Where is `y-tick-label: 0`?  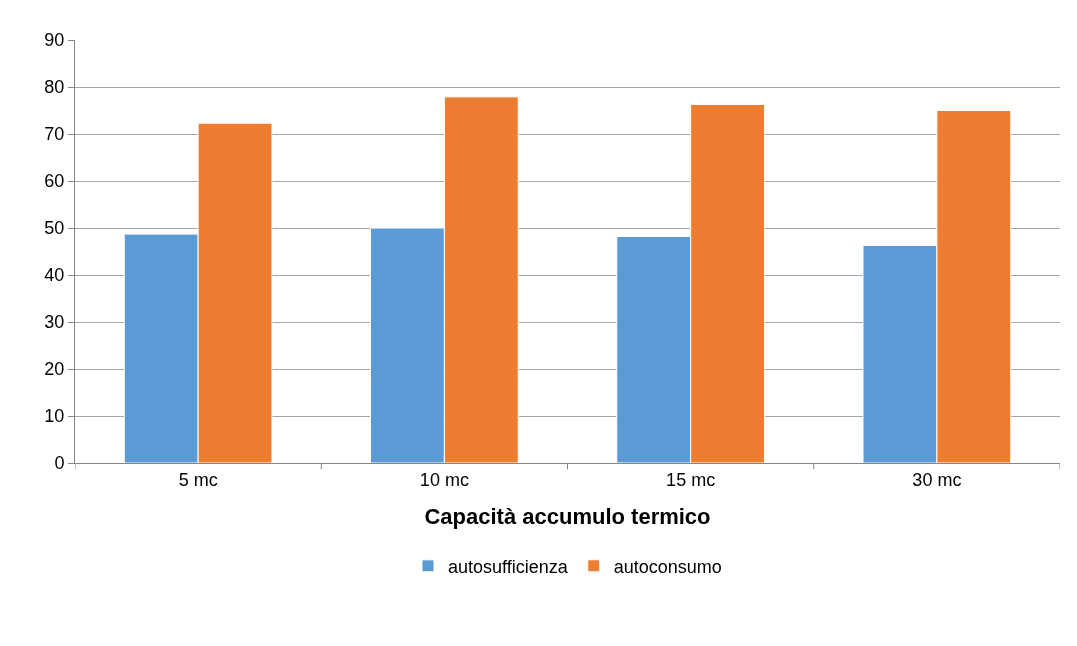
y-tick-label: 0 is located at coordinates (59, 463).